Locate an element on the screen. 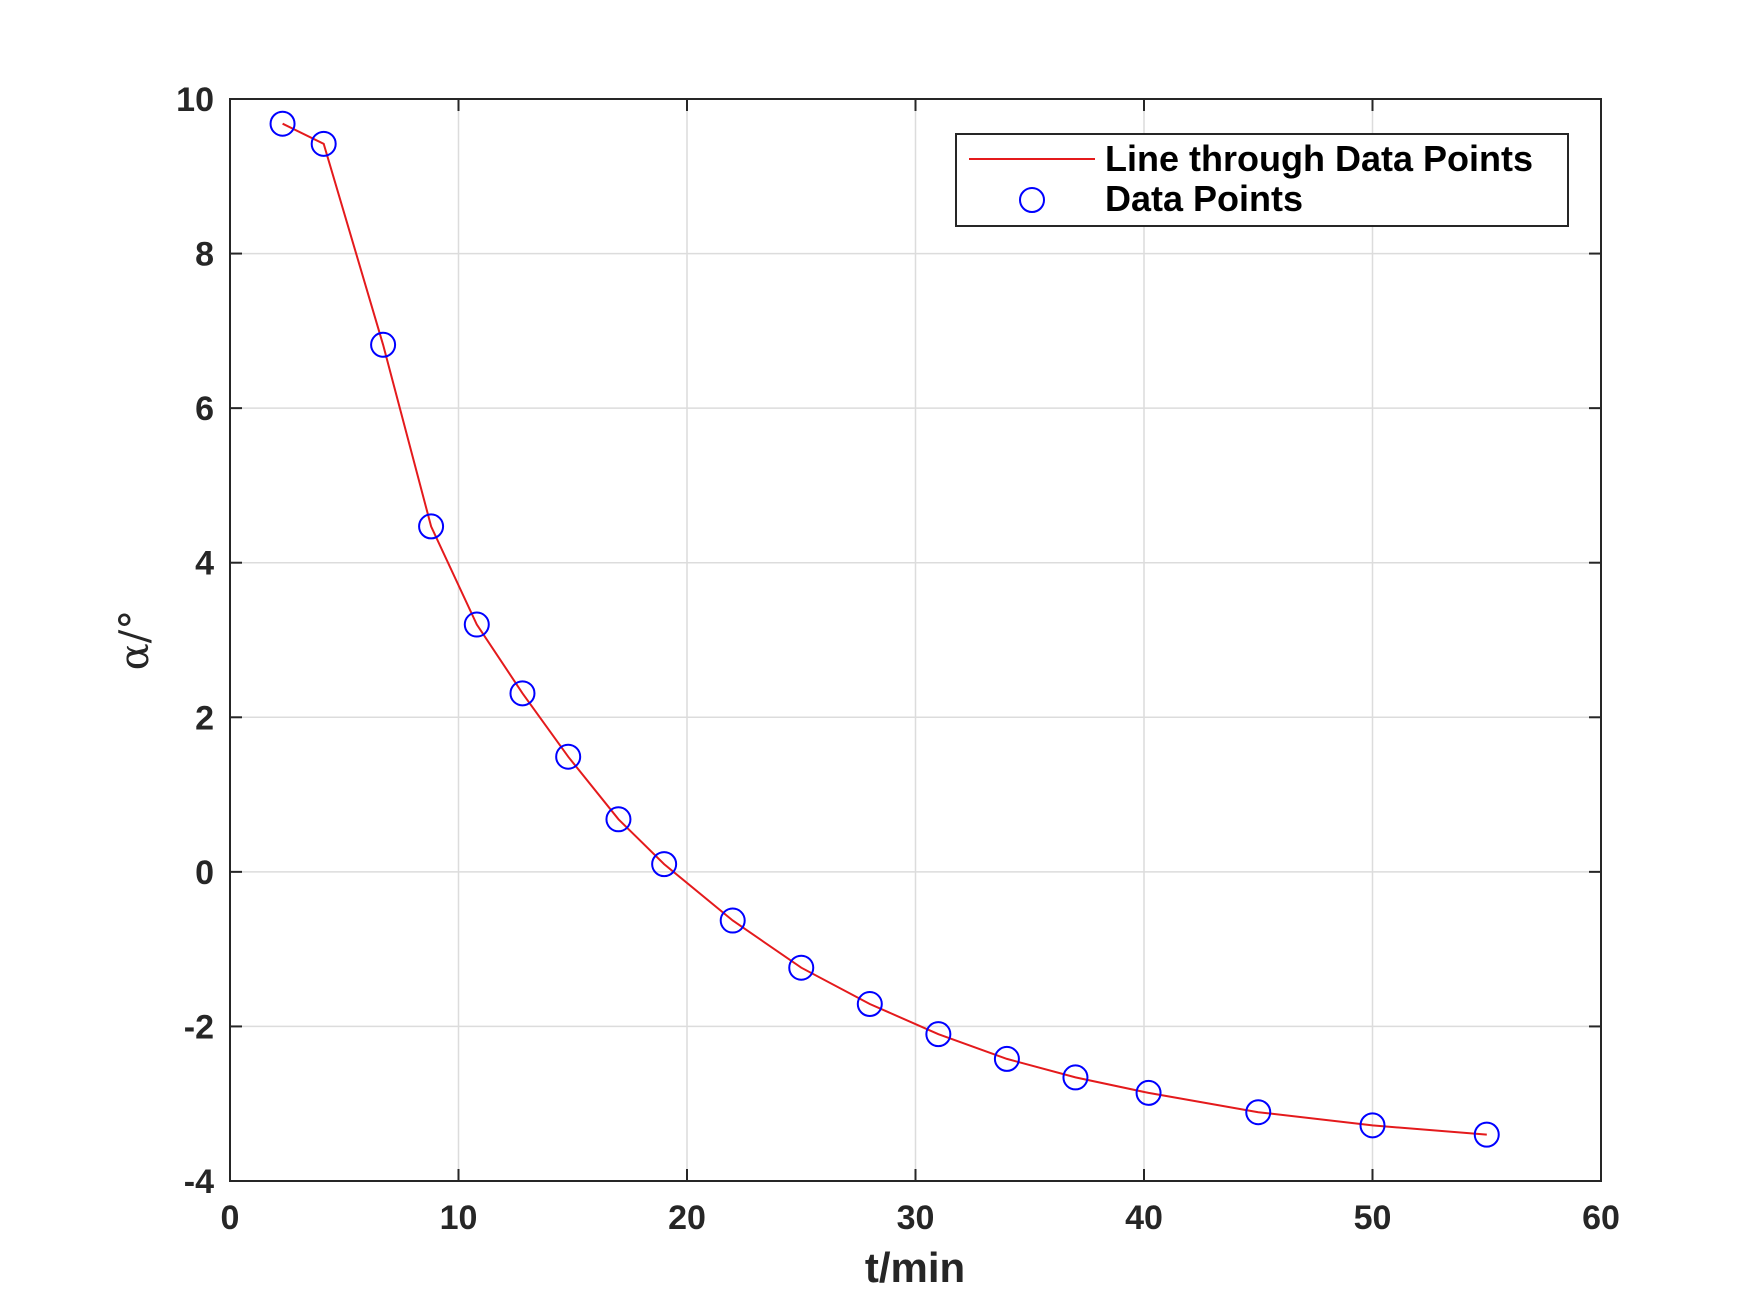 The height and width of the screenshot is (1313, 1750). y-axis-label: α/° is located at coordinates (135, 640).